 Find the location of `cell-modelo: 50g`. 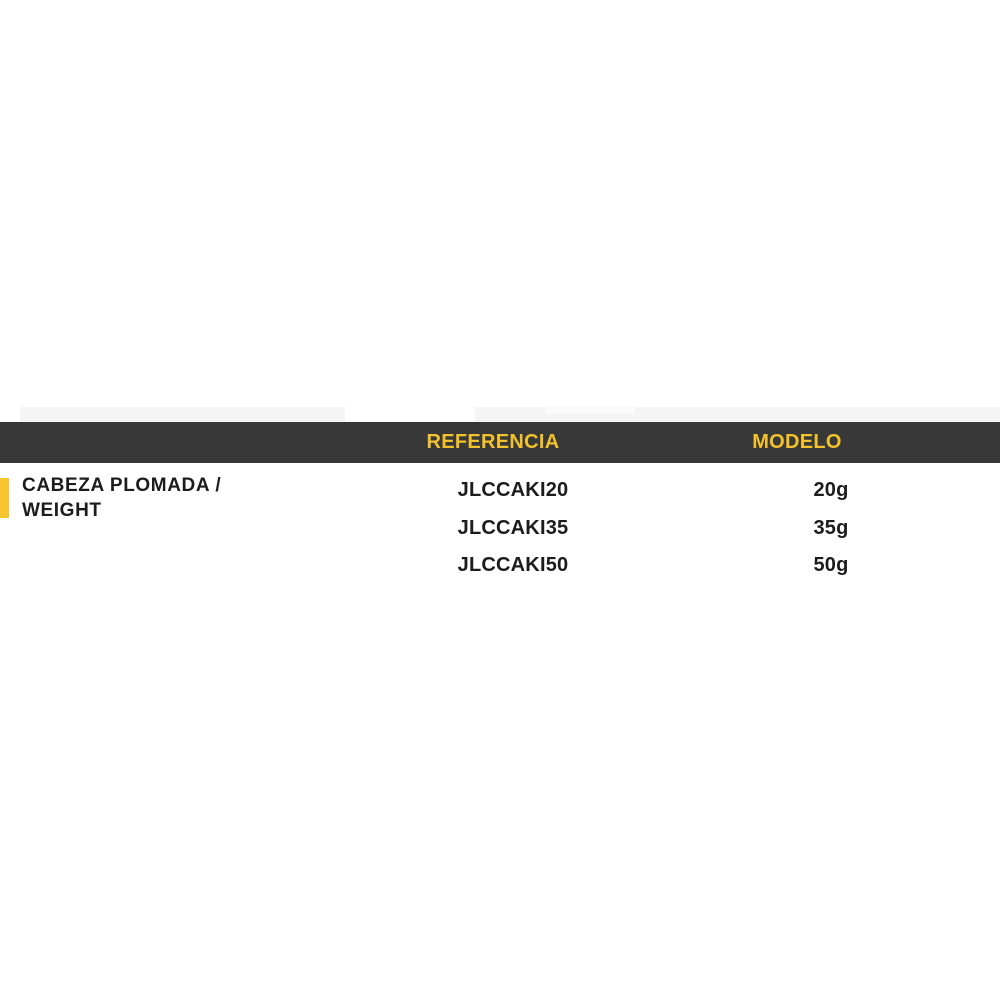

cell-modelo: 50g is located at coordinates (831, 565).